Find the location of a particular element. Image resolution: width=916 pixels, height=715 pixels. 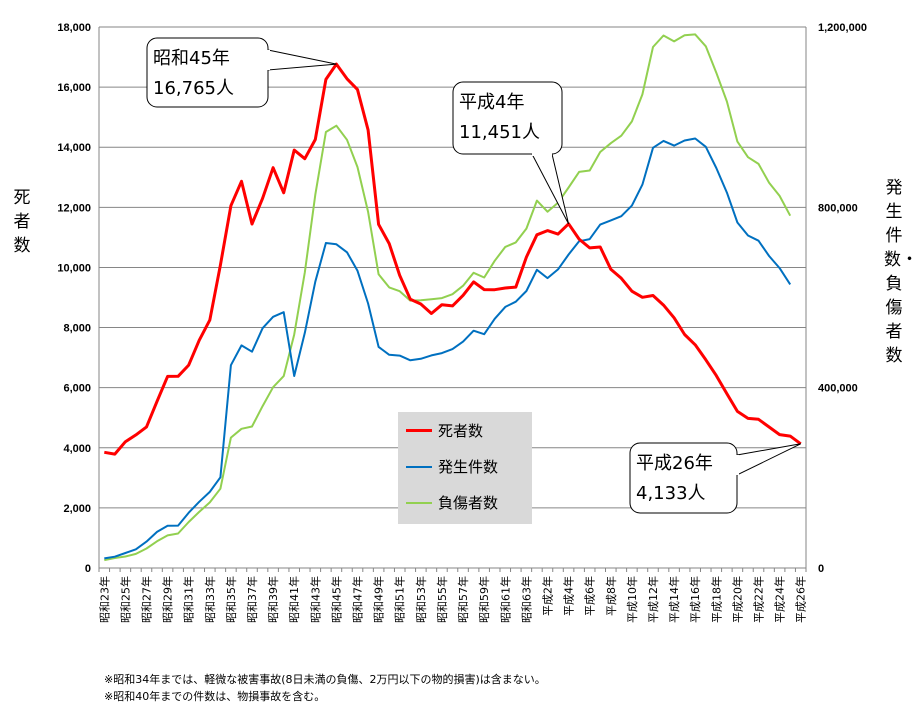

x-tick-label: 平成24年 is located at coordinates (780, 599).